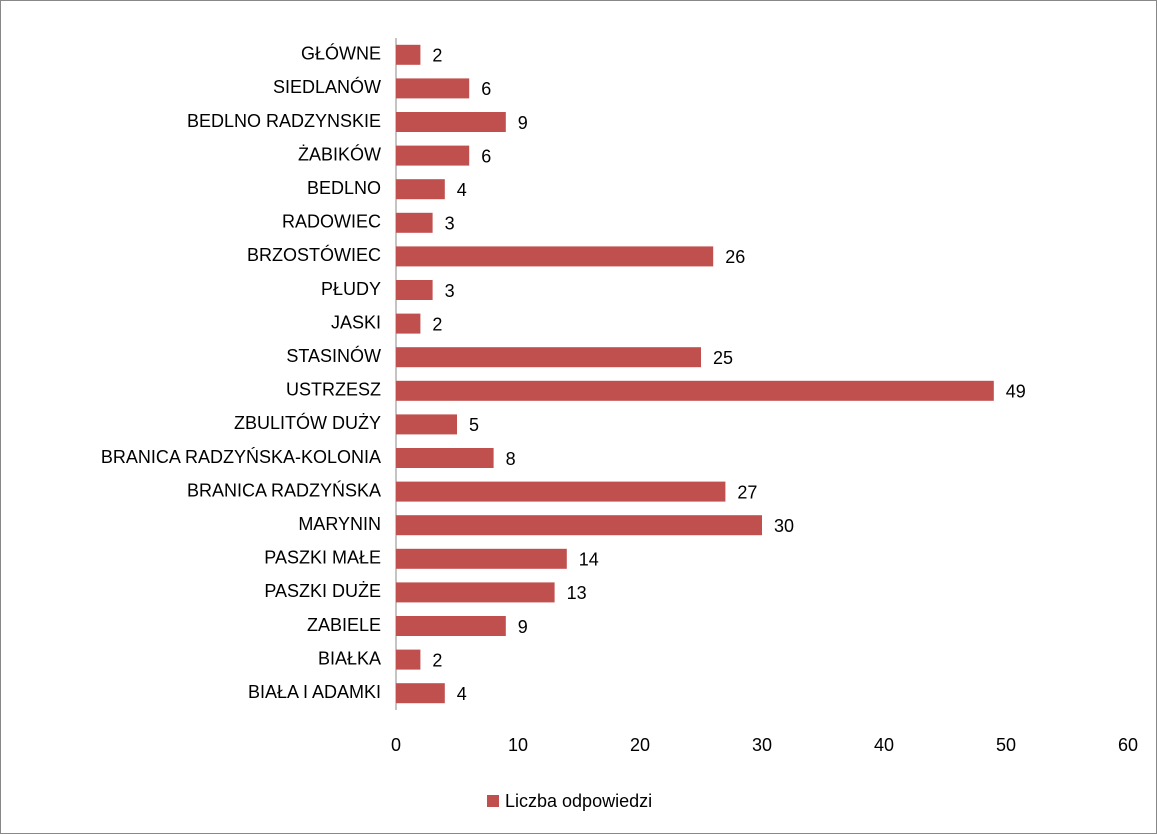 The image size is (1157, 834). Describe the element at coordinates (307, 422) in the screenshot. I see `y-tick-label: ZBULITÓW DUŻY` at that location.